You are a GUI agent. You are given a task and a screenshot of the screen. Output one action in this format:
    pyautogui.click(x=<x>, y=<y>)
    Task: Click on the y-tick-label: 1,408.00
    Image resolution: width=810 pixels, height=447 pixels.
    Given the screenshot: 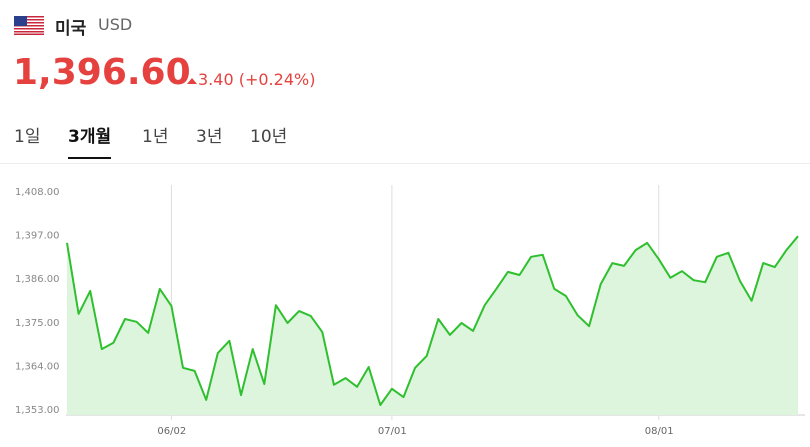 What is the action you would take?
    pyautogui.click(x=37, y=192)
    